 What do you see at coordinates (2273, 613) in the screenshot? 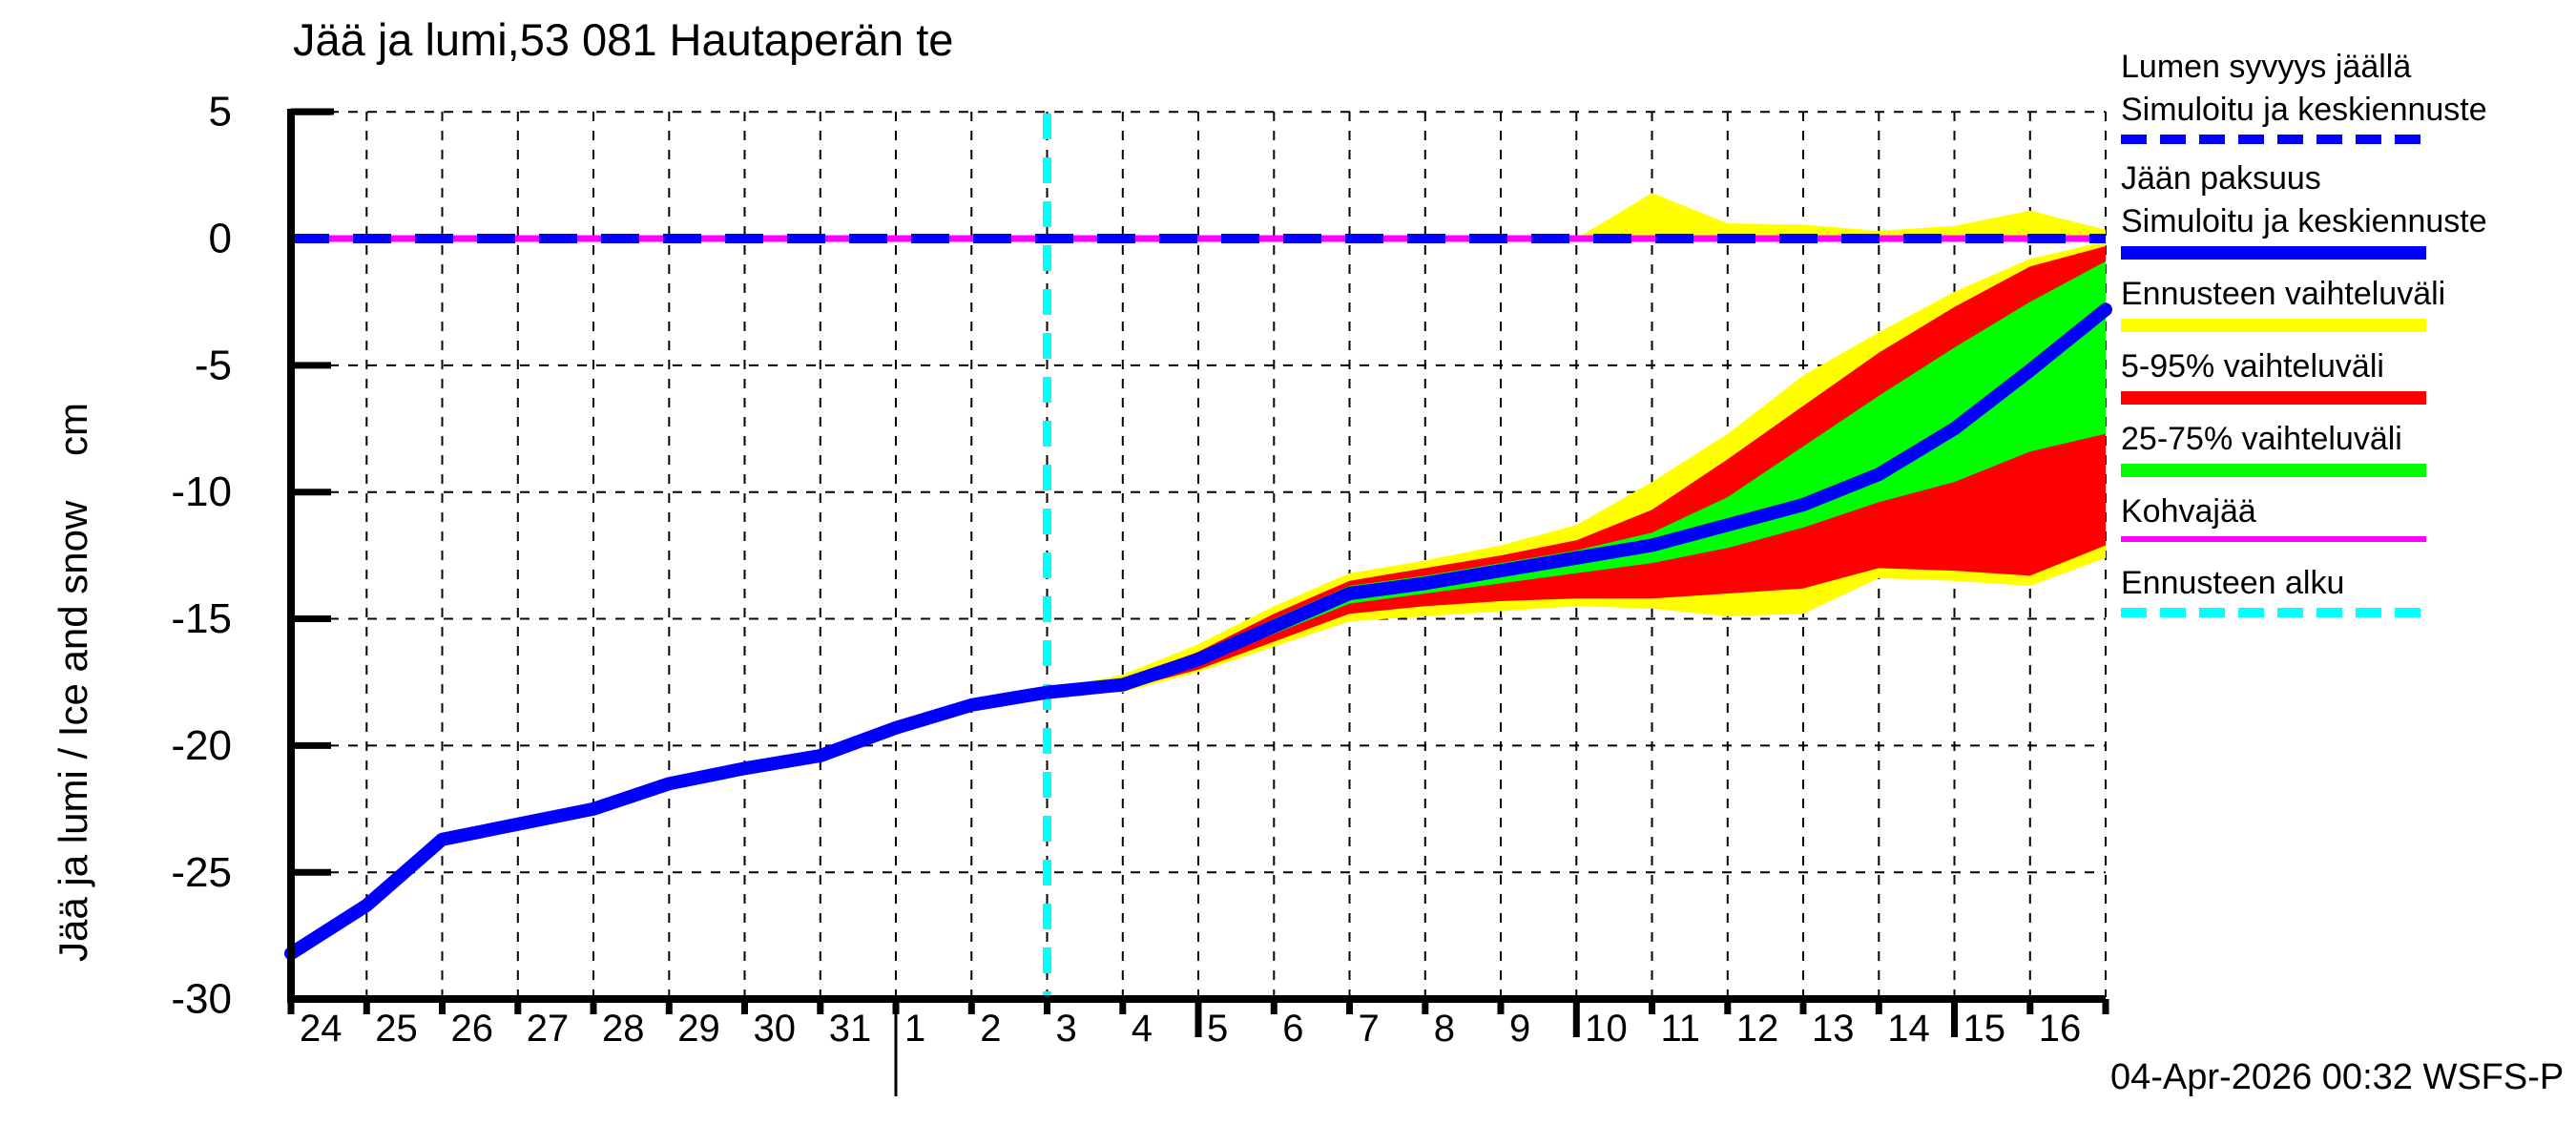
I see `forecast-start-line-swatch` at bounding box center [2273, 613].